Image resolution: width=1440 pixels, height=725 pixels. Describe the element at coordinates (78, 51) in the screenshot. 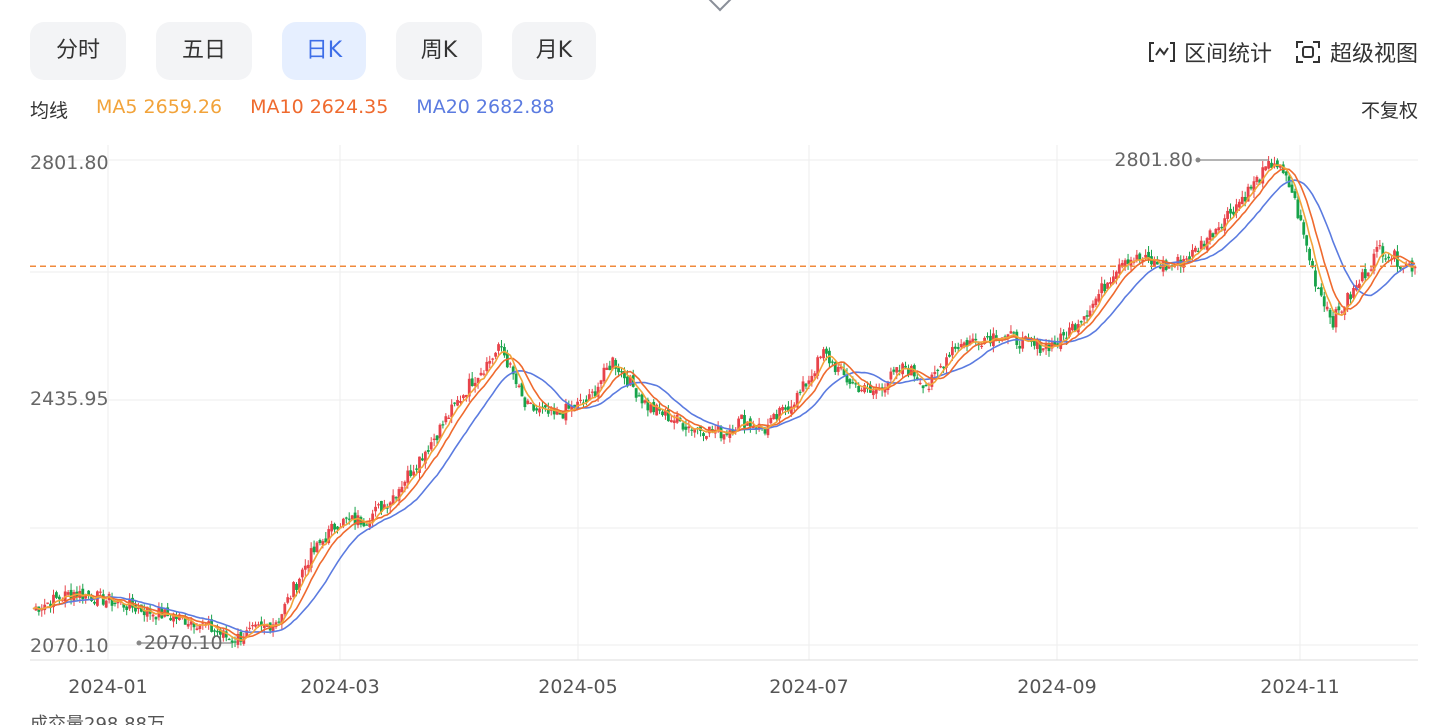

I see `tab-intraday: 分时` at that location.